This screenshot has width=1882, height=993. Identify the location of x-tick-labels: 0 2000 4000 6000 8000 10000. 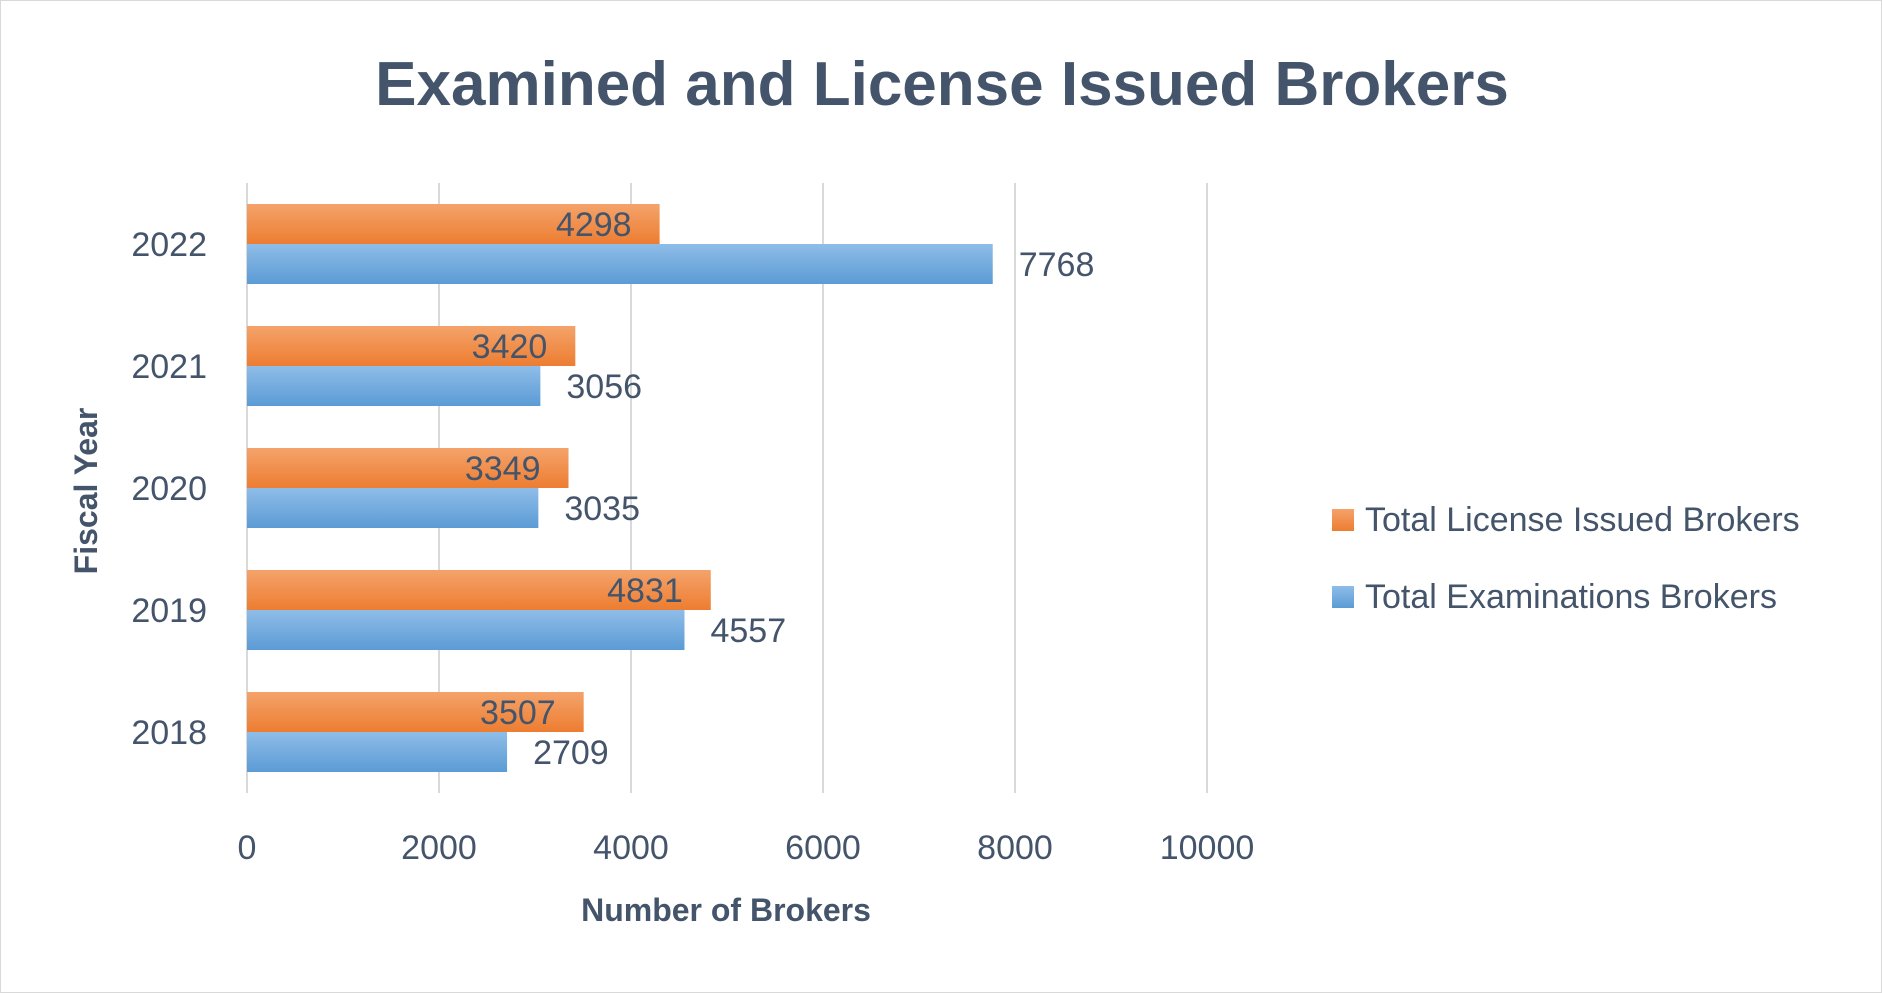
(746, 848).